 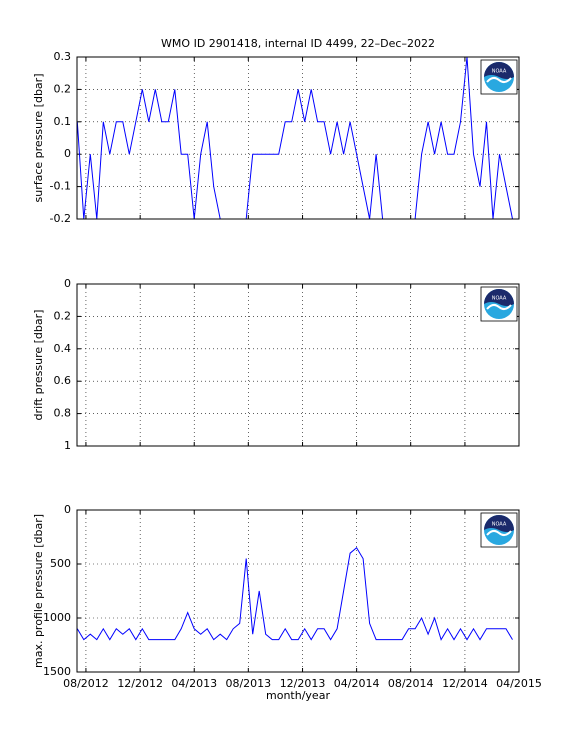 What do you see at coordinates (194, 683) in the screenshot?
I see `x-tick-label: 04/2013` at bounding box center [194, 683].